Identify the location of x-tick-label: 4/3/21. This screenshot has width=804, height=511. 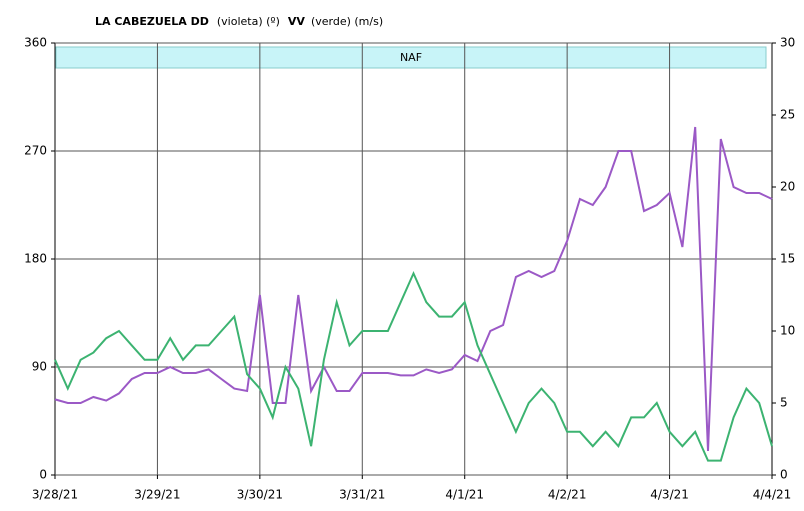
(669, 495).